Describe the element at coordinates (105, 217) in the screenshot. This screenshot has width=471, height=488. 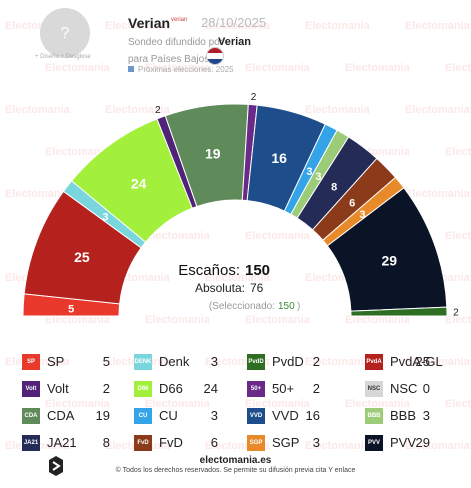
I see `seat-label-denk: 3` at that location.